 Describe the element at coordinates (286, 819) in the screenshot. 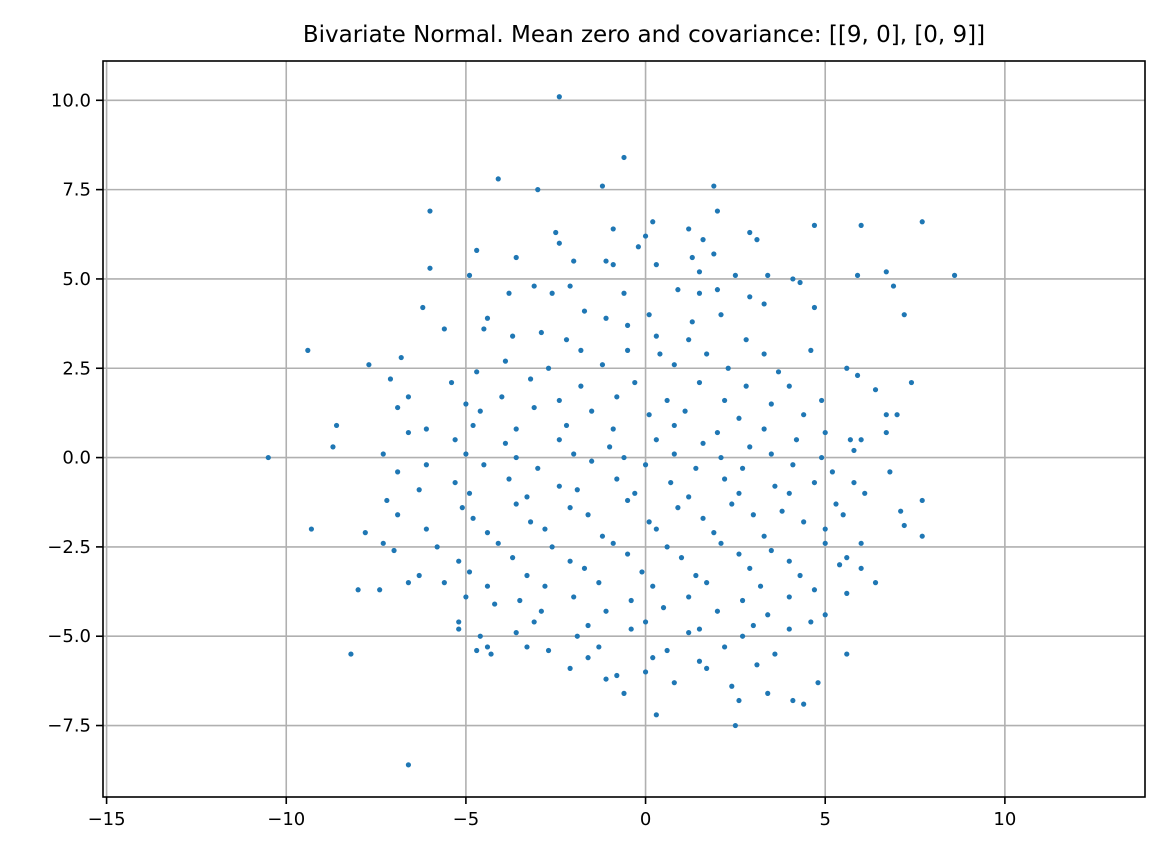

I see `x-tick-label: −10` at that location.